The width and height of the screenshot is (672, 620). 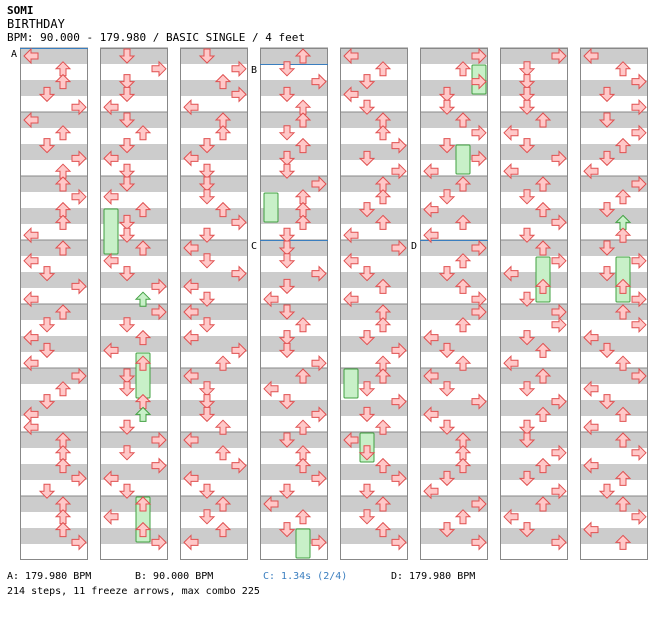 I want to click on bpm-a-label: A: 179.980 BPM, so click(x=49, y=576).